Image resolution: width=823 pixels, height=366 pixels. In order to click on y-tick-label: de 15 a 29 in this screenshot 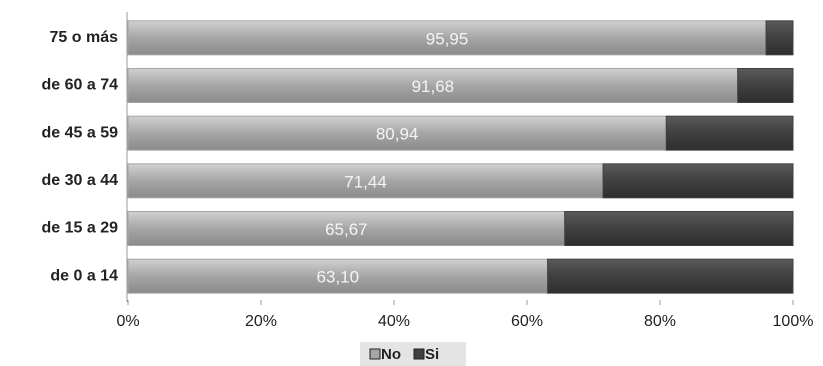, I will do `click(80, 228)`.